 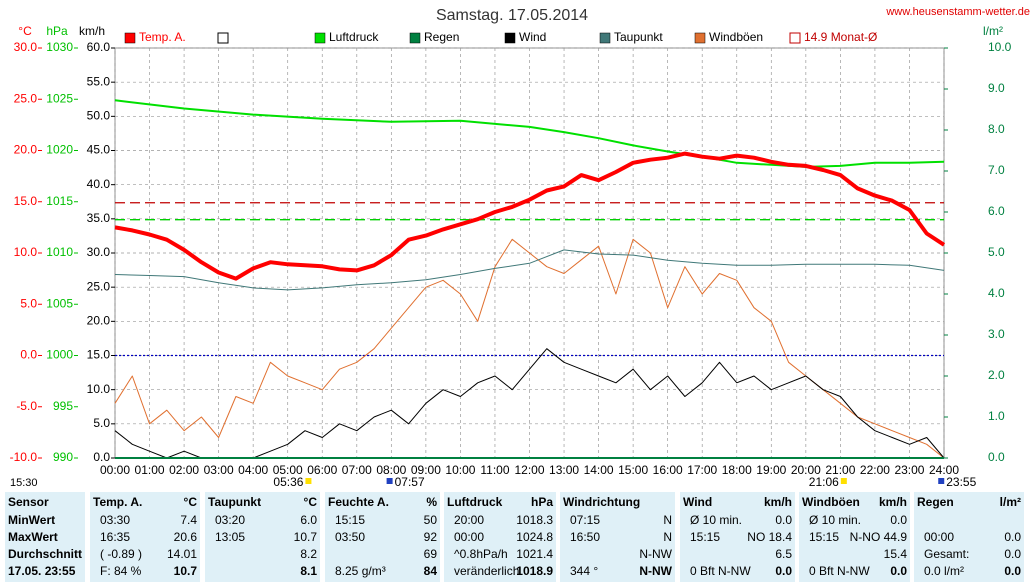 What do you see at coordinates (585, 520) in the screenshot?
I see `cell-label: 07:15` at bounding box center [585, 520].